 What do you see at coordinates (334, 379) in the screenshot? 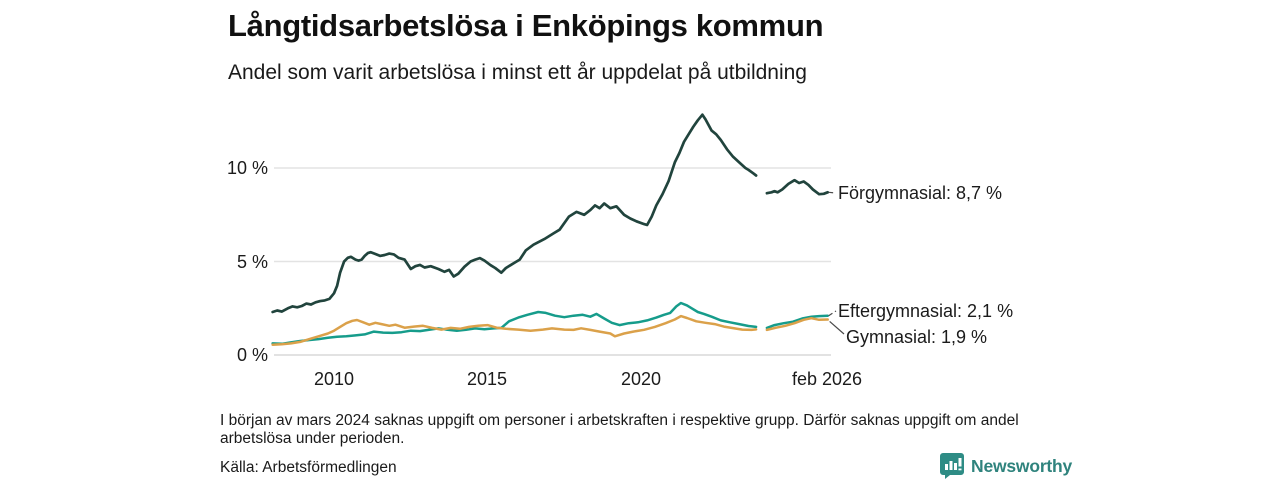
I see `x-tick-2010: 2010` at bounding box center [334, 379].